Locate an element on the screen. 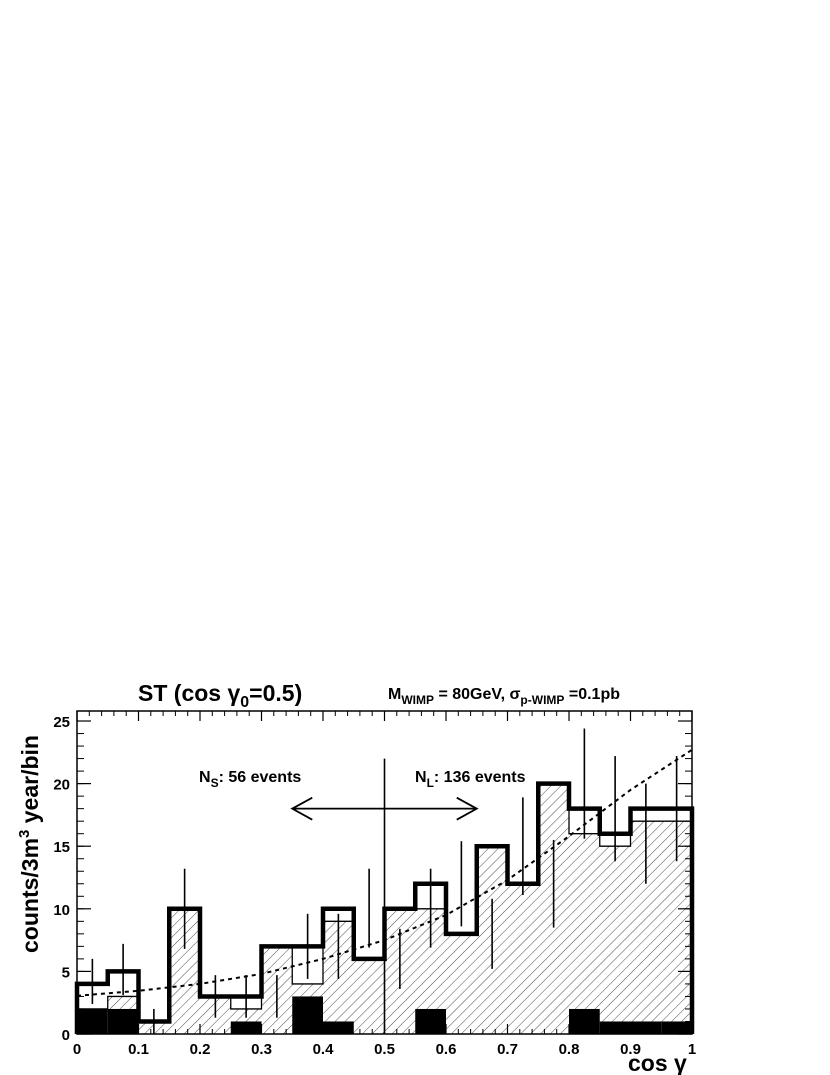 This screenshot has height=1075, width=830. ns-nl-arrow is located at coordinates (384, 808).